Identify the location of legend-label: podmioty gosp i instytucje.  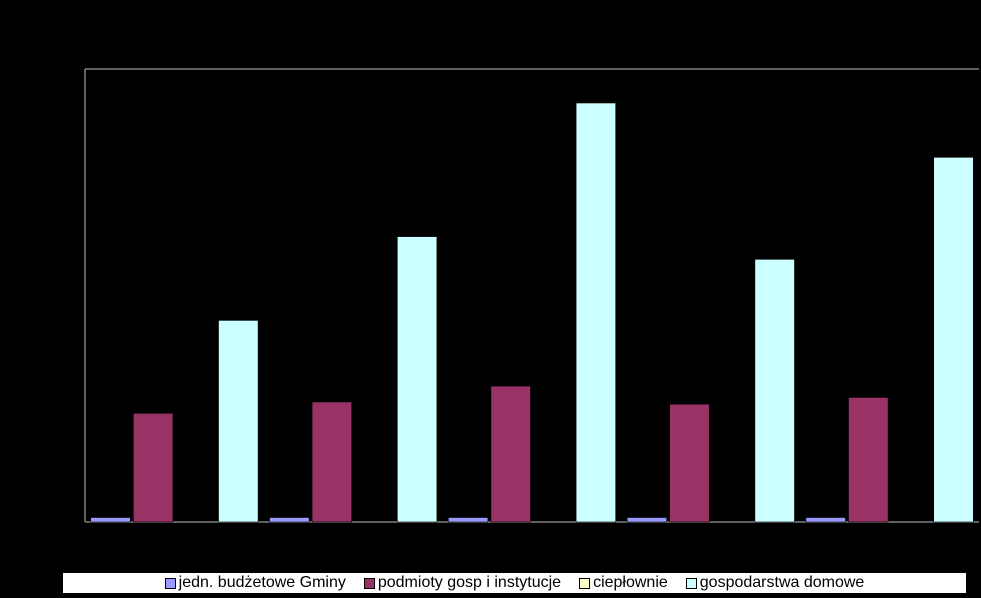
(469, 582).